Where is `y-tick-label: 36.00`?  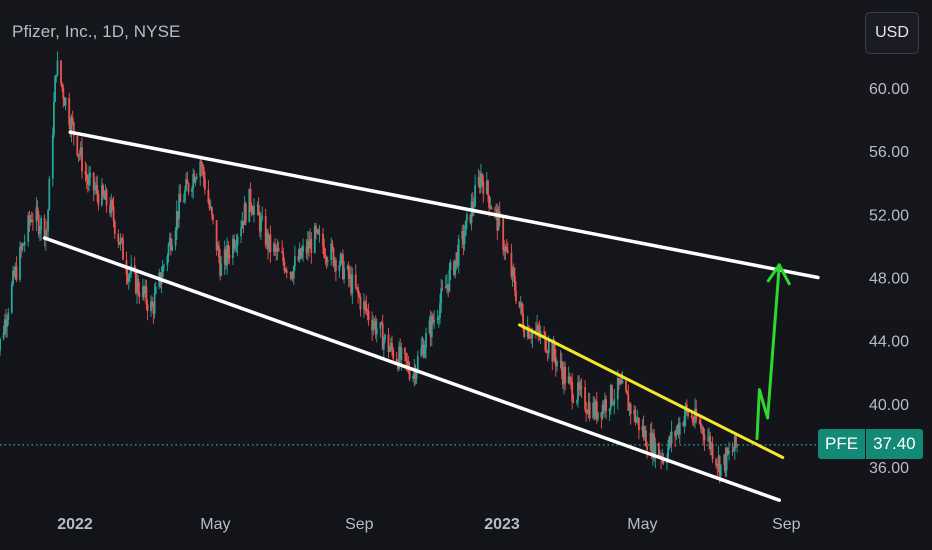
y-tick-label: 36.00 is located at coordinates (889, 468).